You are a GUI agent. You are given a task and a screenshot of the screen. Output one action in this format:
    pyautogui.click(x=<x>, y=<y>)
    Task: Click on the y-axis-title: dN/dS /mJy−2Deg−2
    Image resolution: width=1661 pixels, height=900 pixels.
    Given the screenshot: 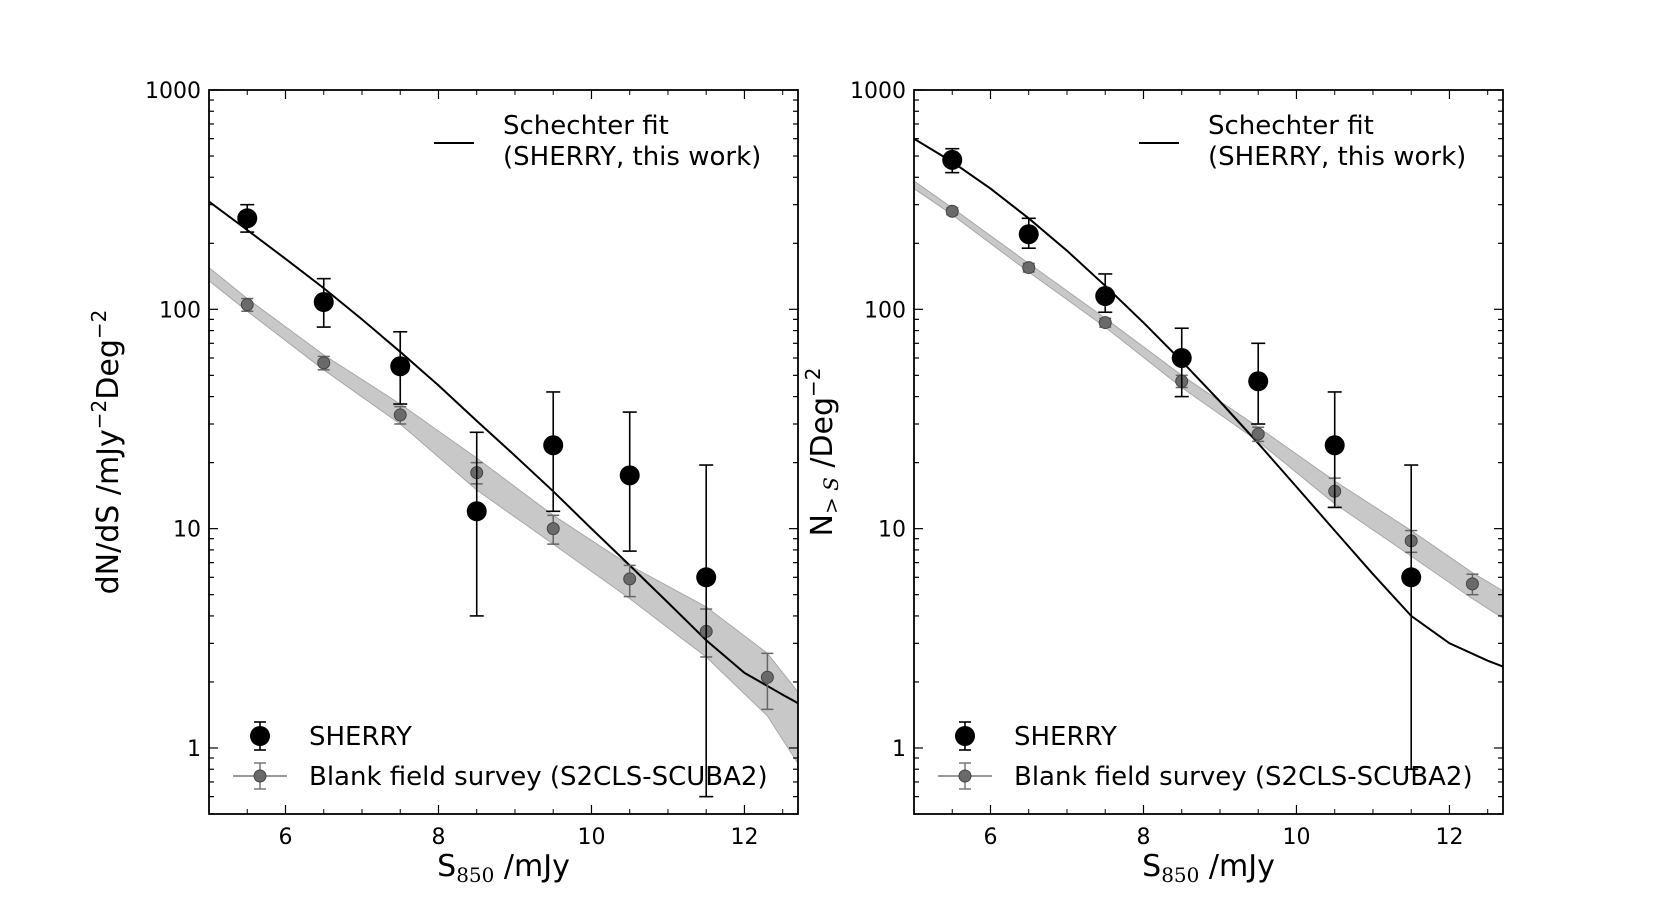 What is the action you would take?
    pyautogui.click(x=106, y=452)
    